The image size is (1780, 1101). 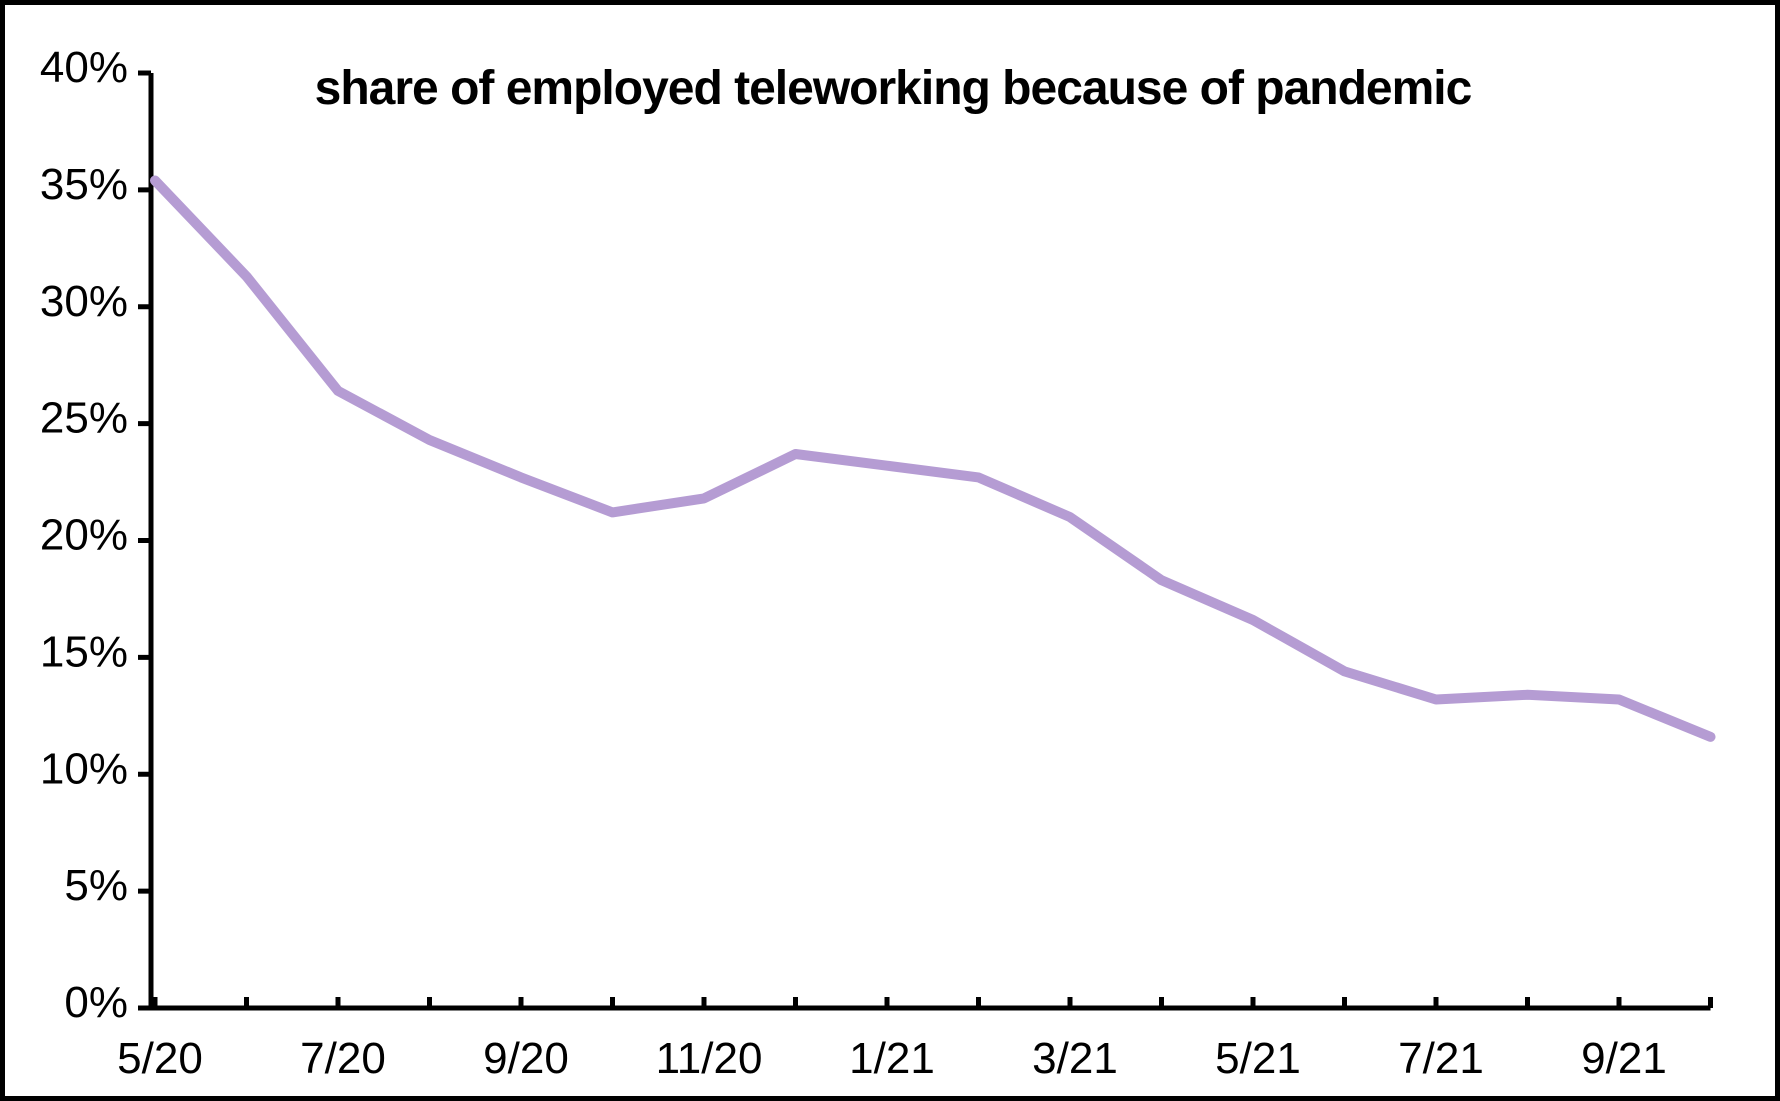 I want to click on y-tick-label: 30%, so click(x=84, y=301).